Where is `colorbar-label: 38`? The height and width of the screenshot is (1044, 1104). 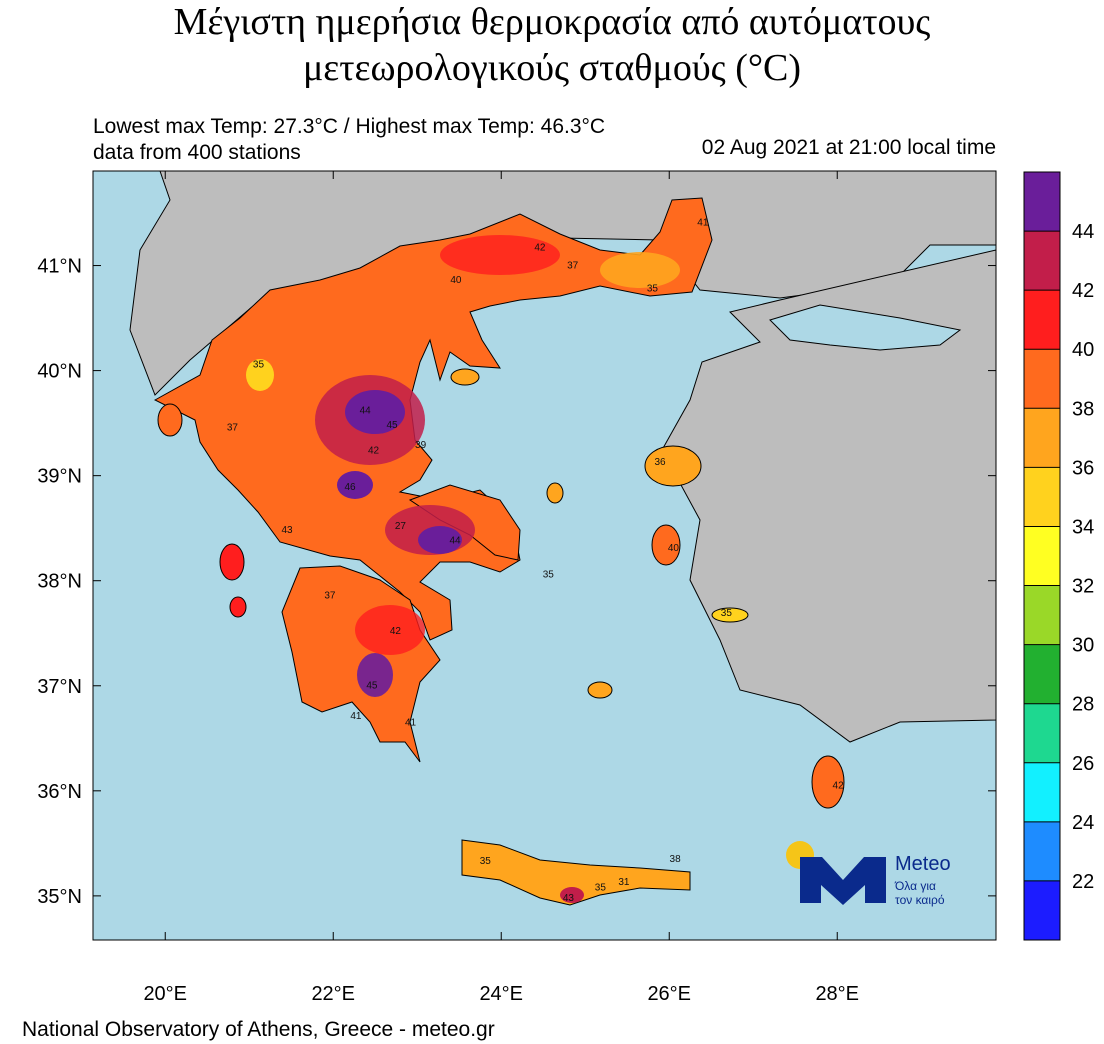
colorbar-label: 38 is located at coordinates (1083, 409).